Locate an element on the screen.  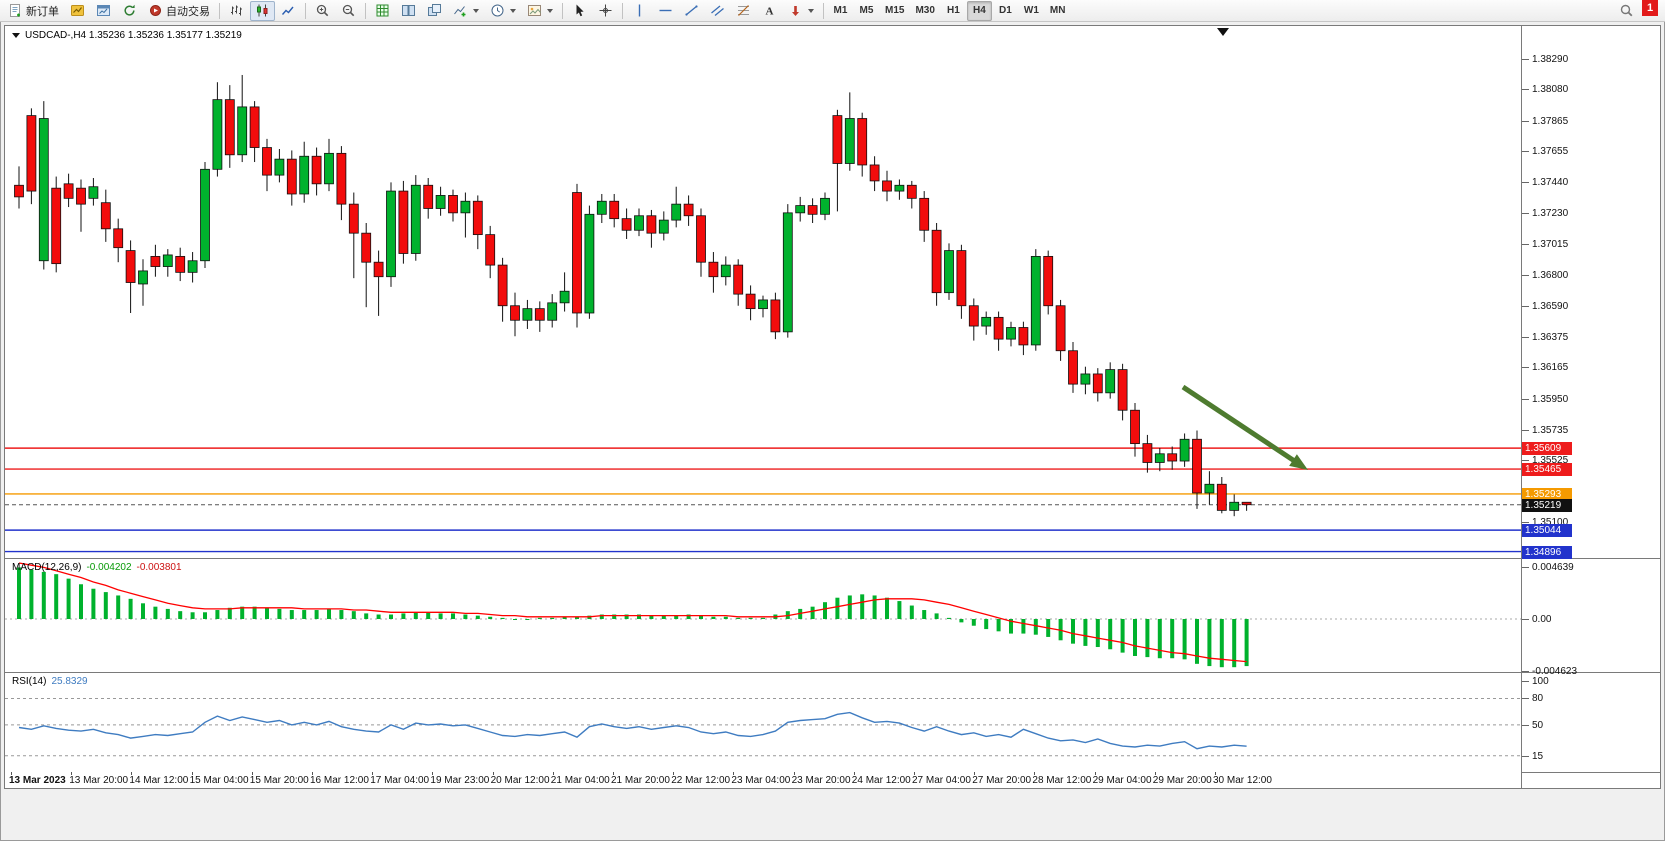
period-dropdown is located at coordinates (503, 11).